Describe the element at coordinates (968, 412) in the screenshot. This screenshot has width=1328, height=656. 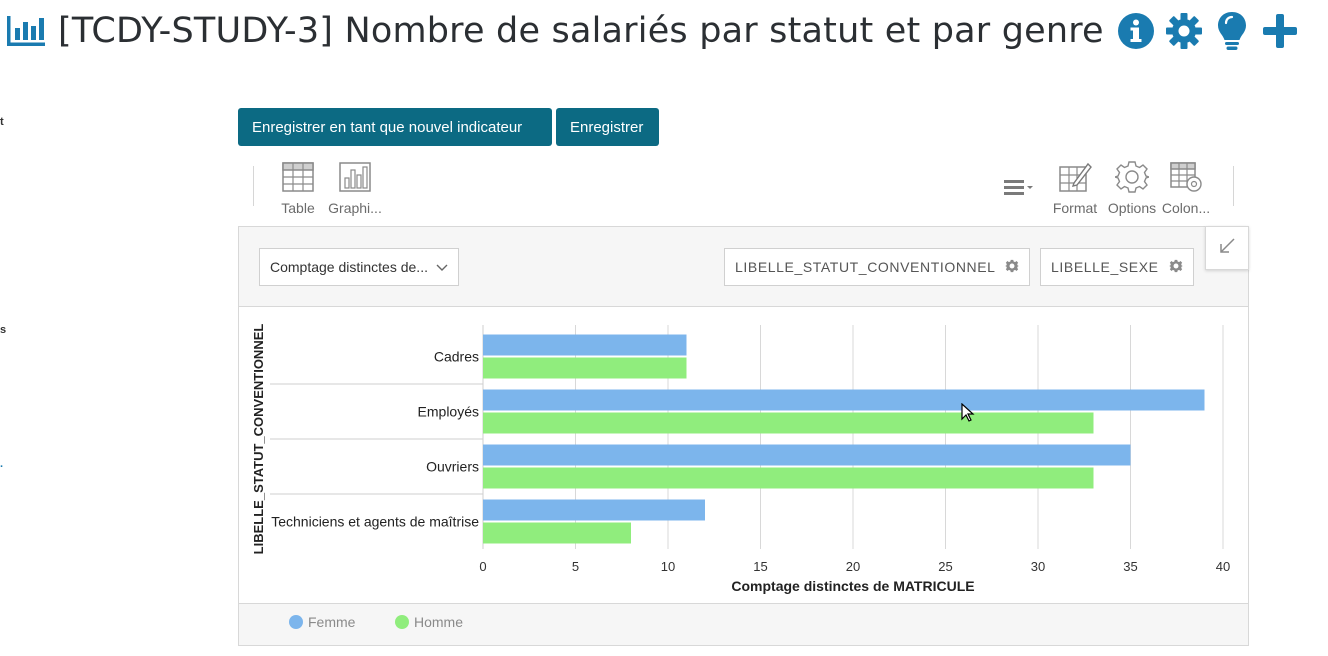
I see `mouse-cursor-icon` at that location.